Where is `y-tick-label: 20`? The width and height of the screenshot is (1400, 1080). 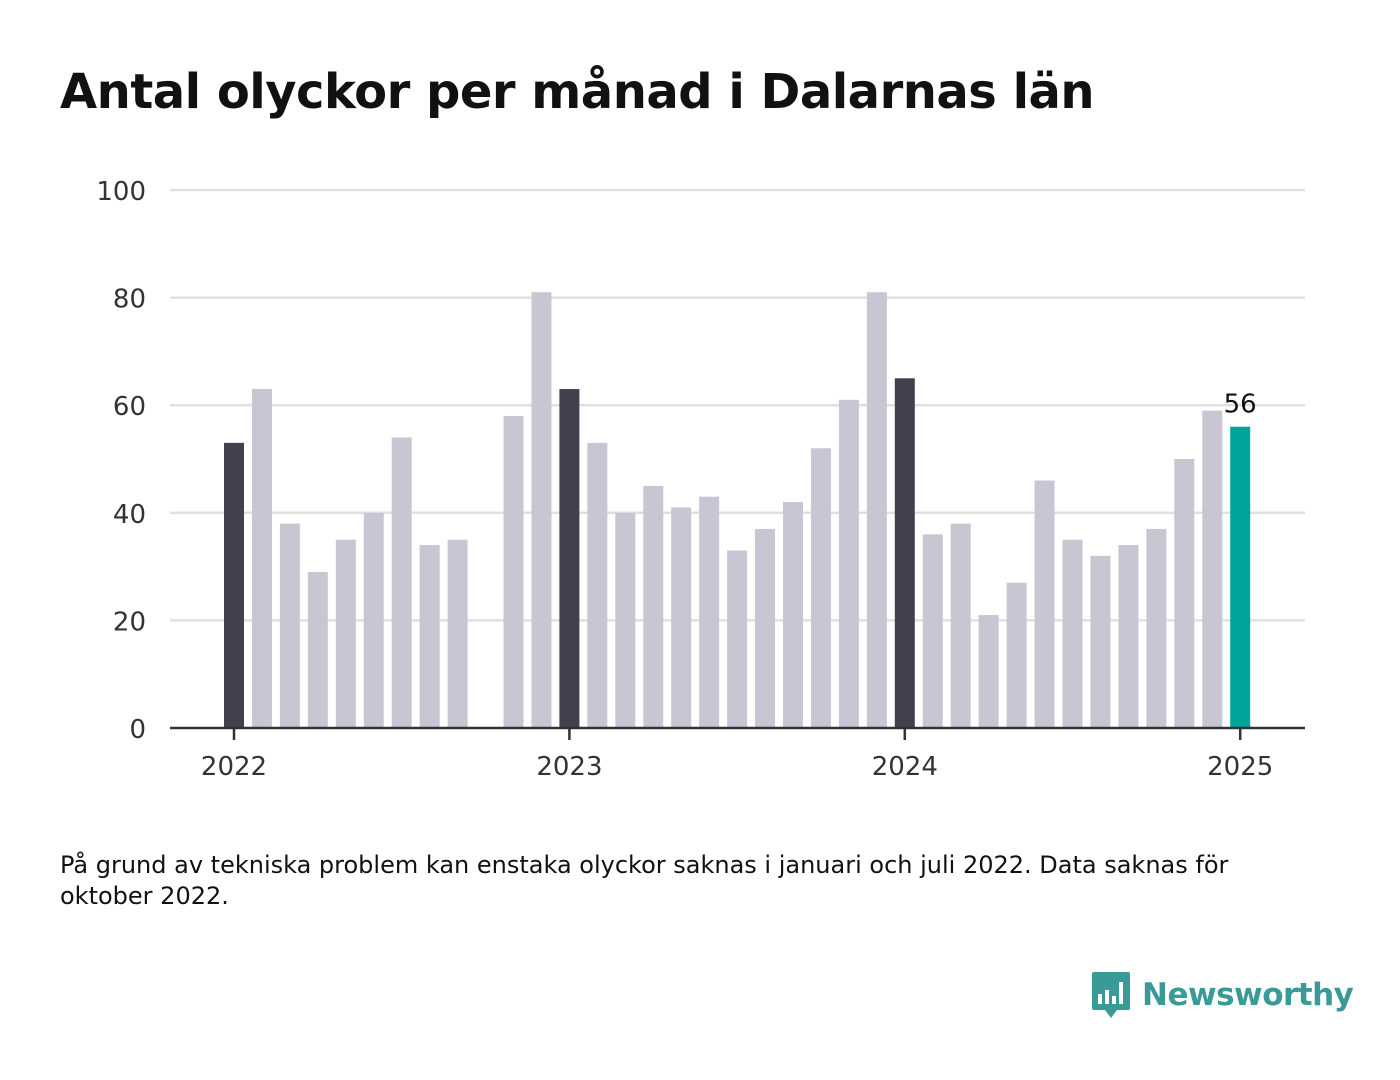
y-tick-label: 20 is located at coordinates (129, 622).